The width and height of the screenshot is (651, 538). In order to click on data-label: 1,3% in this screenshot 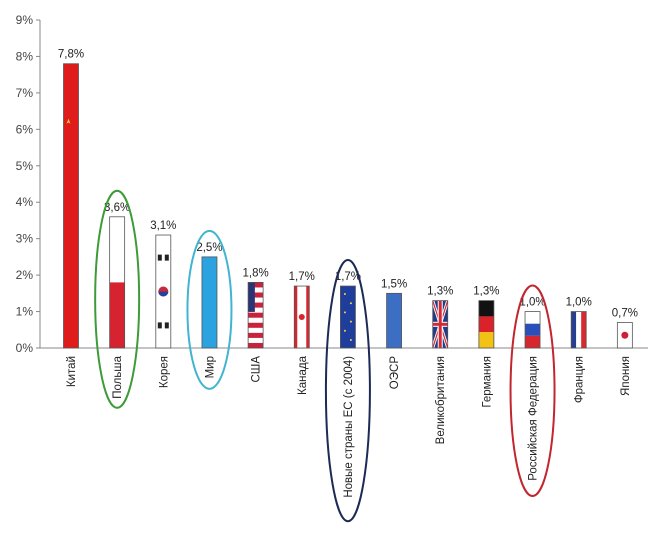, I will do `click(486, 292)`.